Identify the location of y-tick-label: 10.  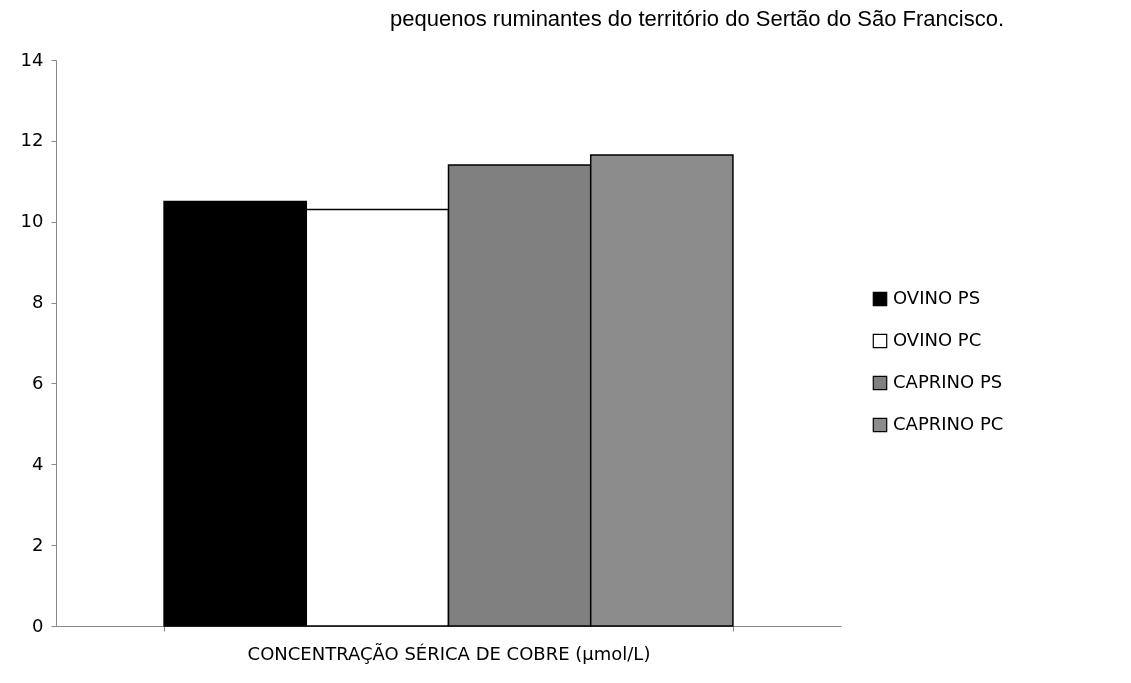
(32, 221).